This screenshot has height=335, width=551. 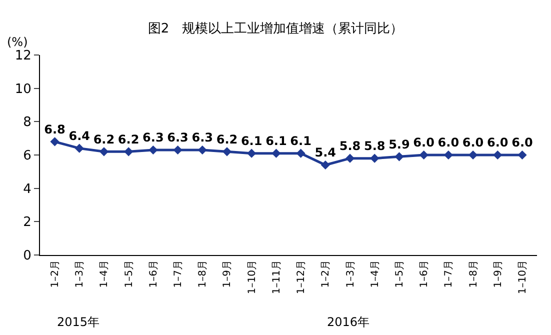 What do you see at coordinates (399, 144) in the screenshot?
I see `data-label: 5.9` at bounding box center [399, 144].